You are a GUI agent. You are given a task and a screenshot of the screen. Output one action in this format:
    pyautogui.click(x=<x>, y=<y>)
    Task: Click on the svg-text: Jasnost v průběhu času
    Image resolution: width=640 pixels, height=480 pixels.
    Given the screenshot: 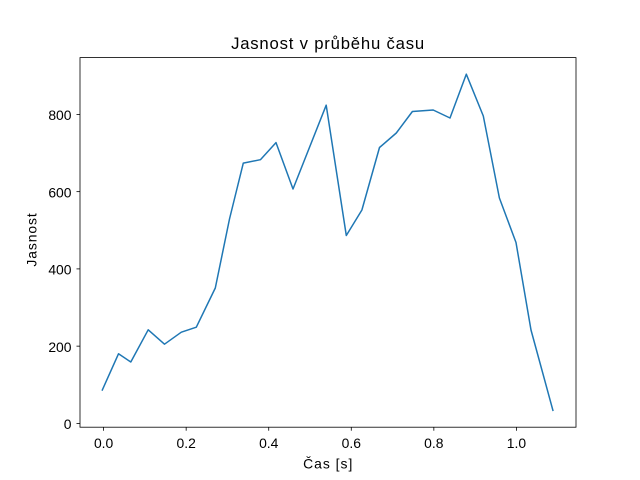 What is the action you would take?
    pyautogui.click(x=328, y=43)
    